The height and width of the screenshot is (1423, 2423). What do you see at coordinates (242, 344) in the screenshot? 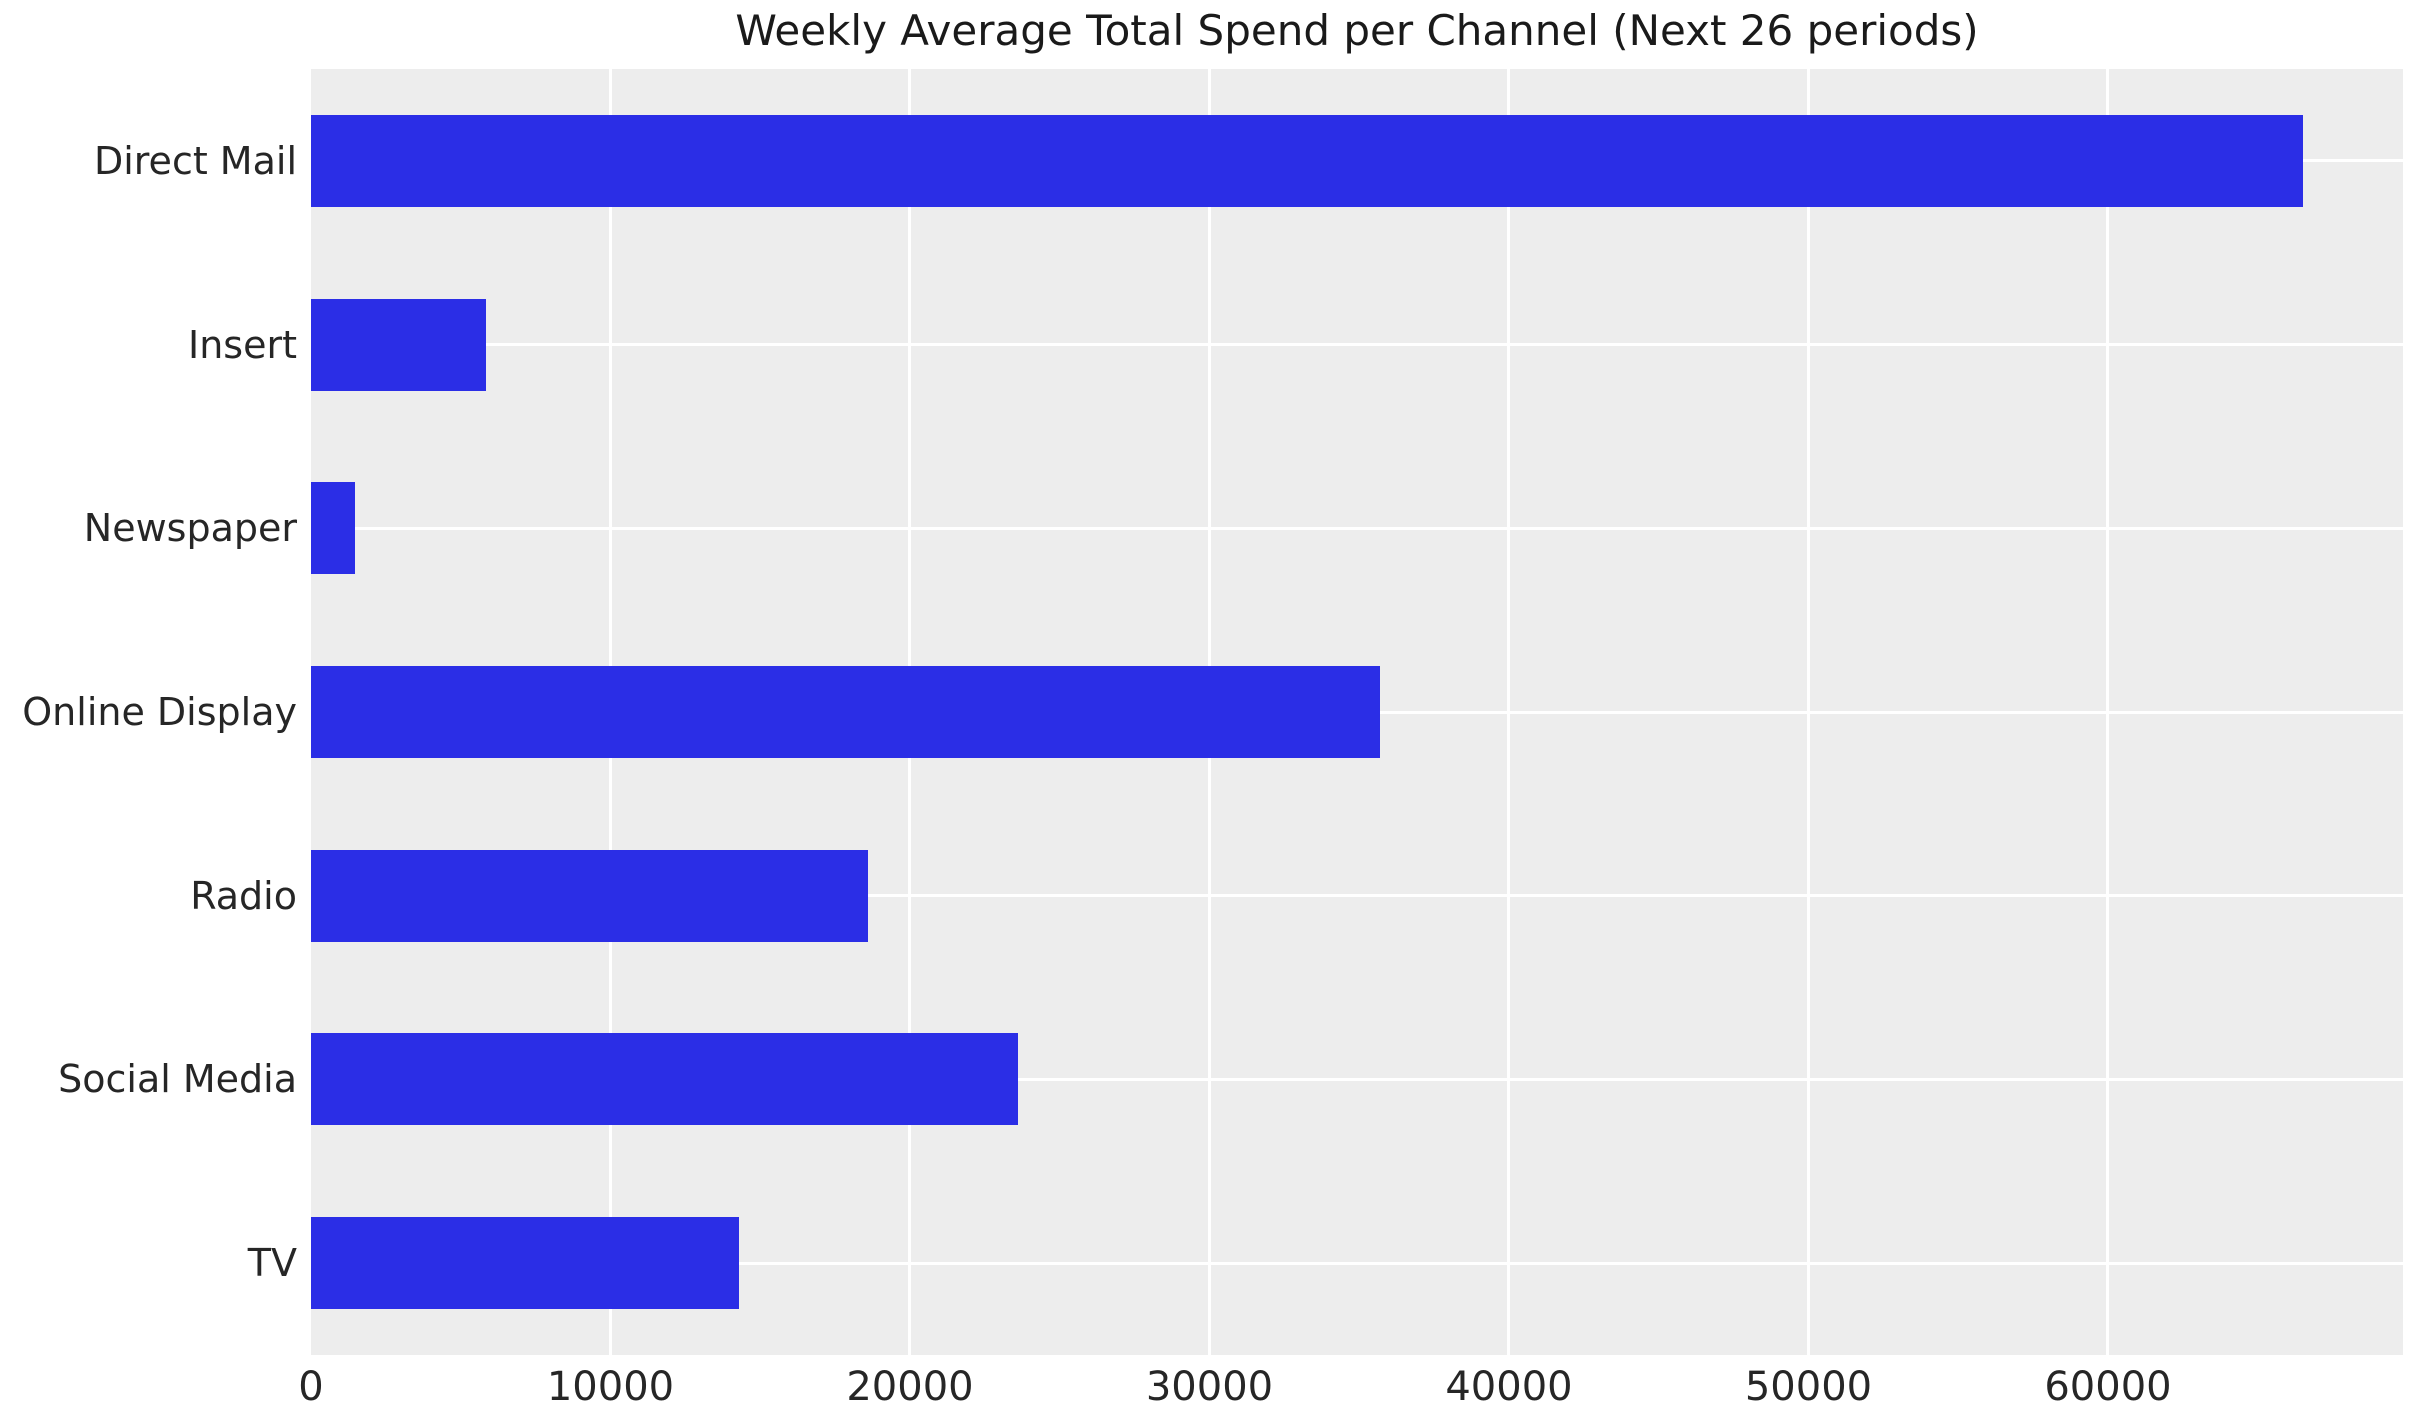
I see `y-tick-label-insert: Insert` at bounding box center [242, 344].